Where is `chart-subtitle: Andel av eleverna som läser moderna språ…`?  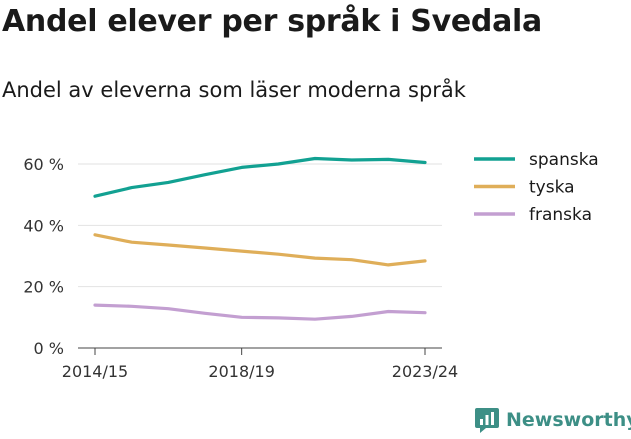
chart-subtitle: Andel av eleverna som läser moderna språ… is located at coordinates (234, 90).